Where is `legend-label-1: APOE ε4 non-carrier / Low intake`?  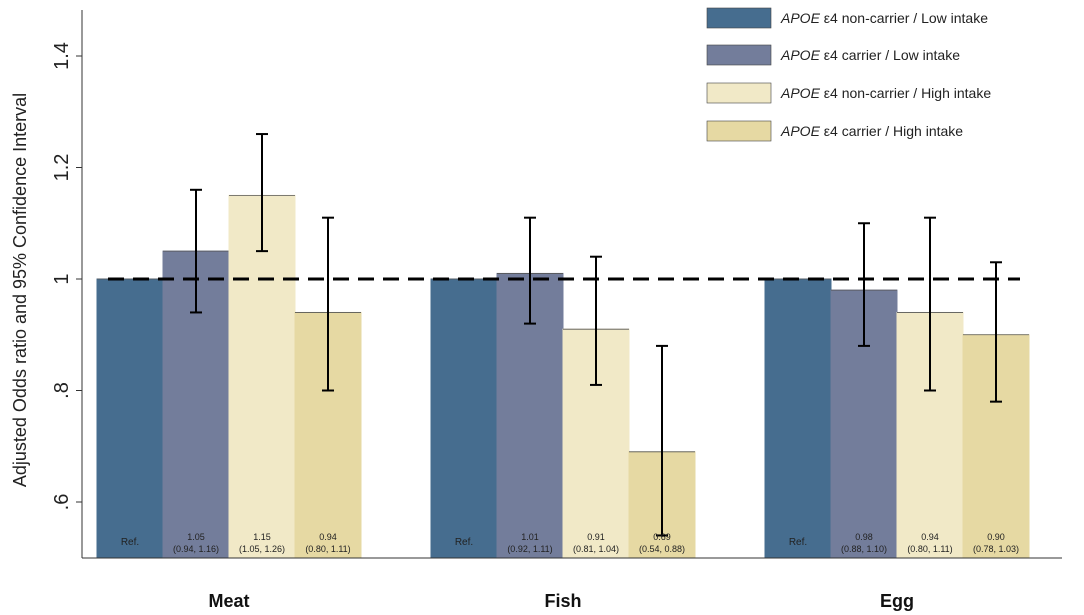 legend-label-1: APOE ε4 non-carrier / Low intake is located at coordinates (884, 18).